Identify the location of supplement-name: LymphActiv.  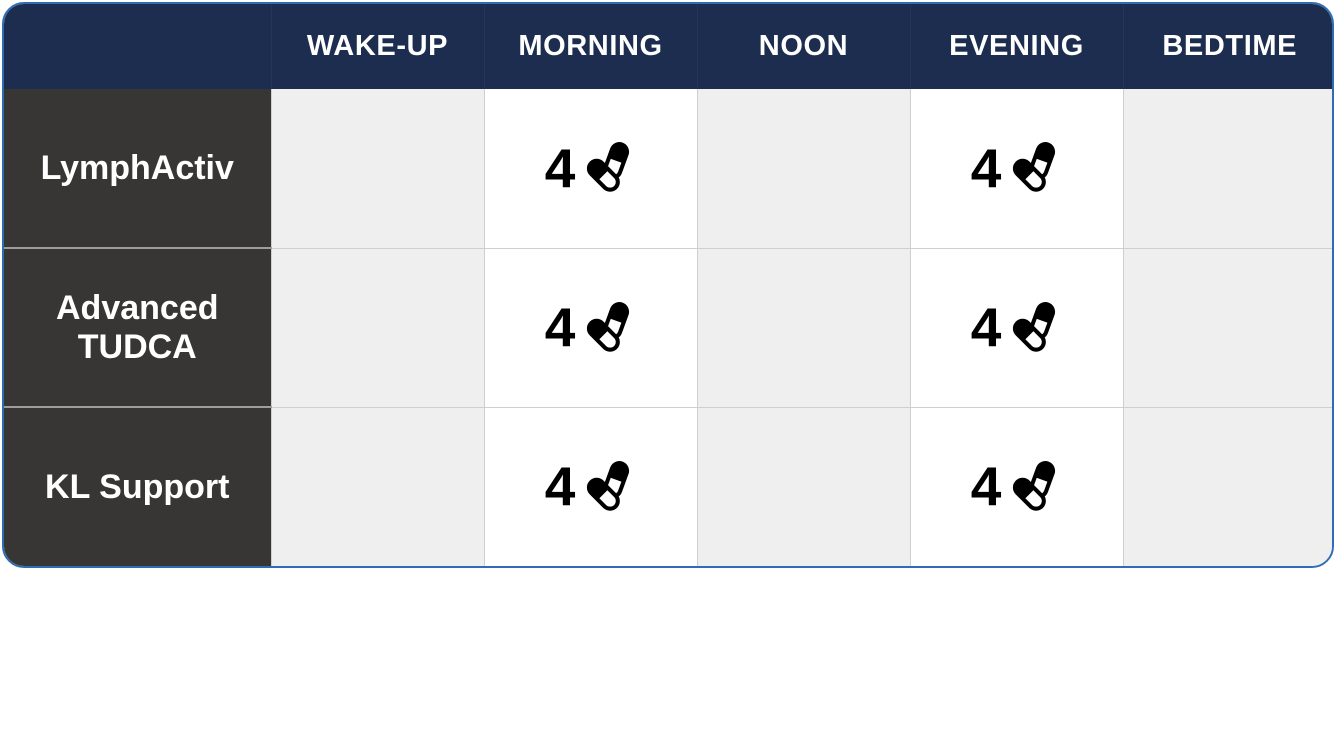
(137, 168).